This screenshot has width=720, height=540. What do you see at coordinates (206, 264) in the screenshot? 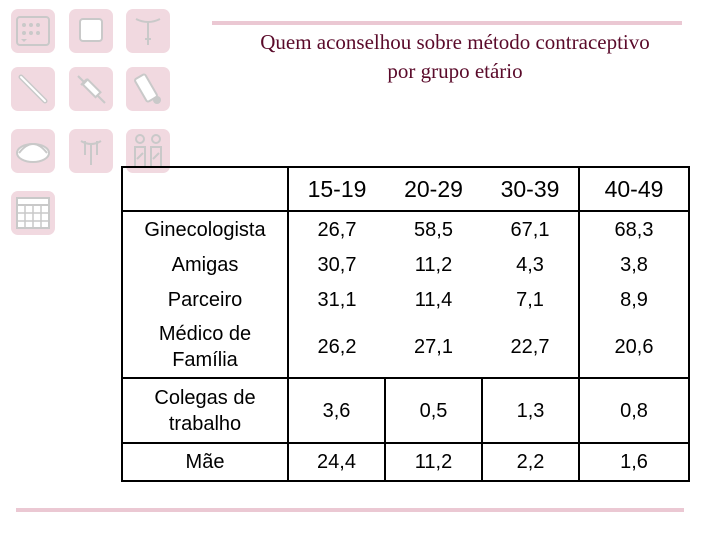
I see `row-label: Amigas` at bounding box center [206, 264].